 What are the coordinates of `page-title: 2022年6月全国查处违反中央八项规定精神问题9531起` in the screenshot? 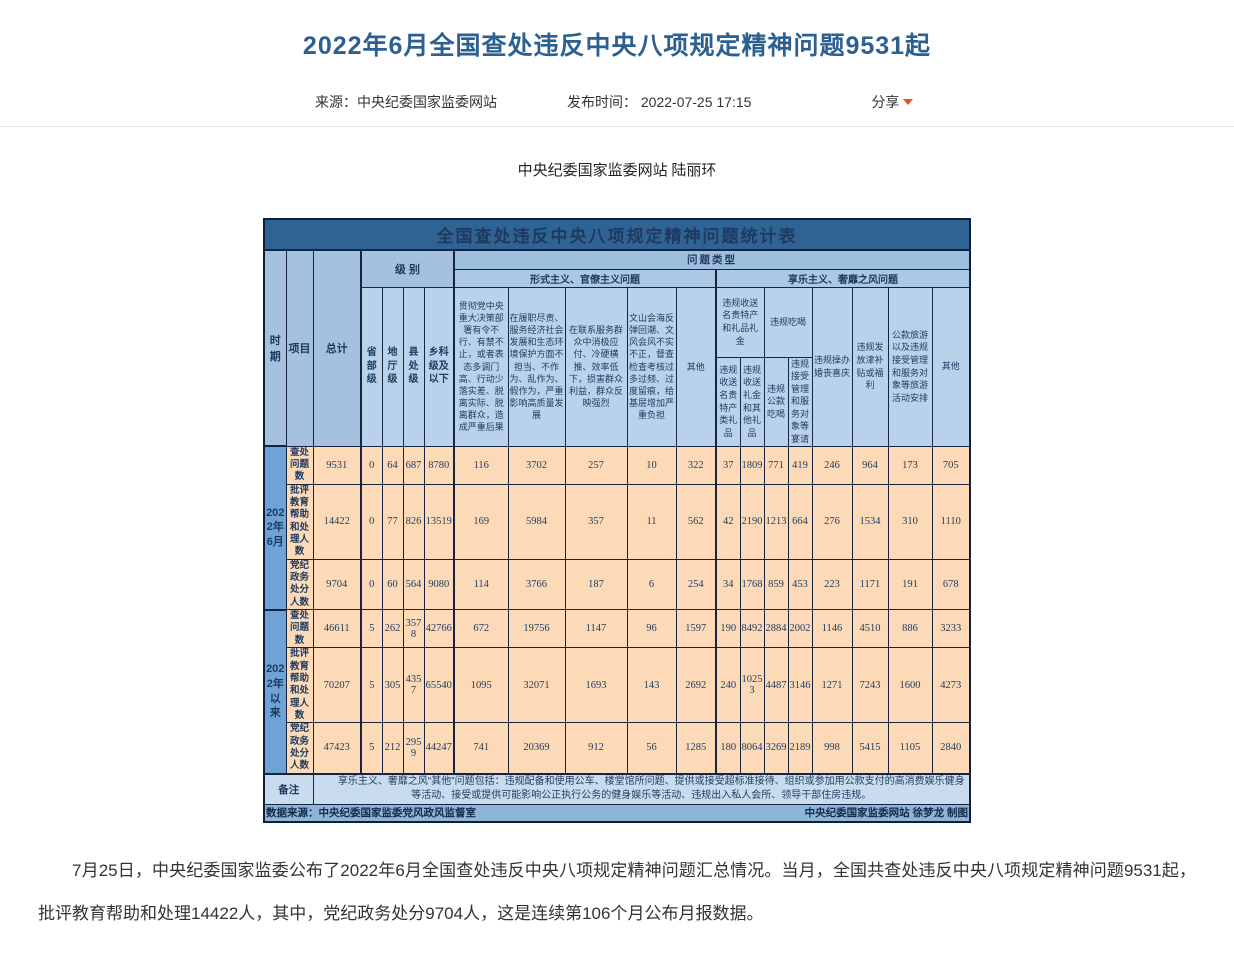 It's located at (617, 46).